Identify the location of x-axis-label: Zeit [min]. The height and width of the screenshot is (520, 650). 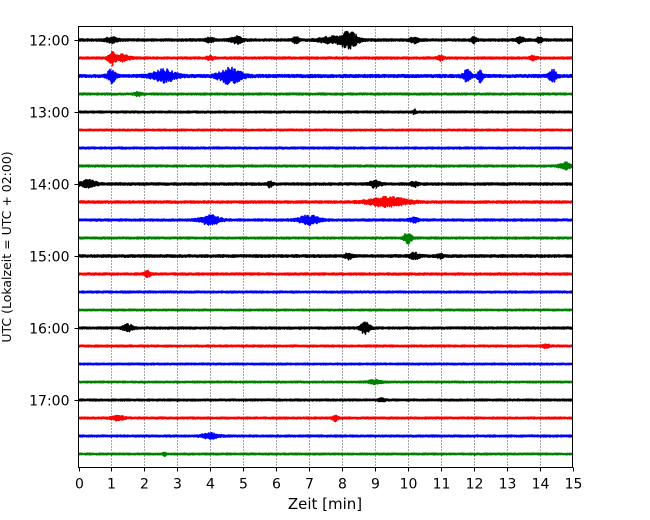
(325, 504).